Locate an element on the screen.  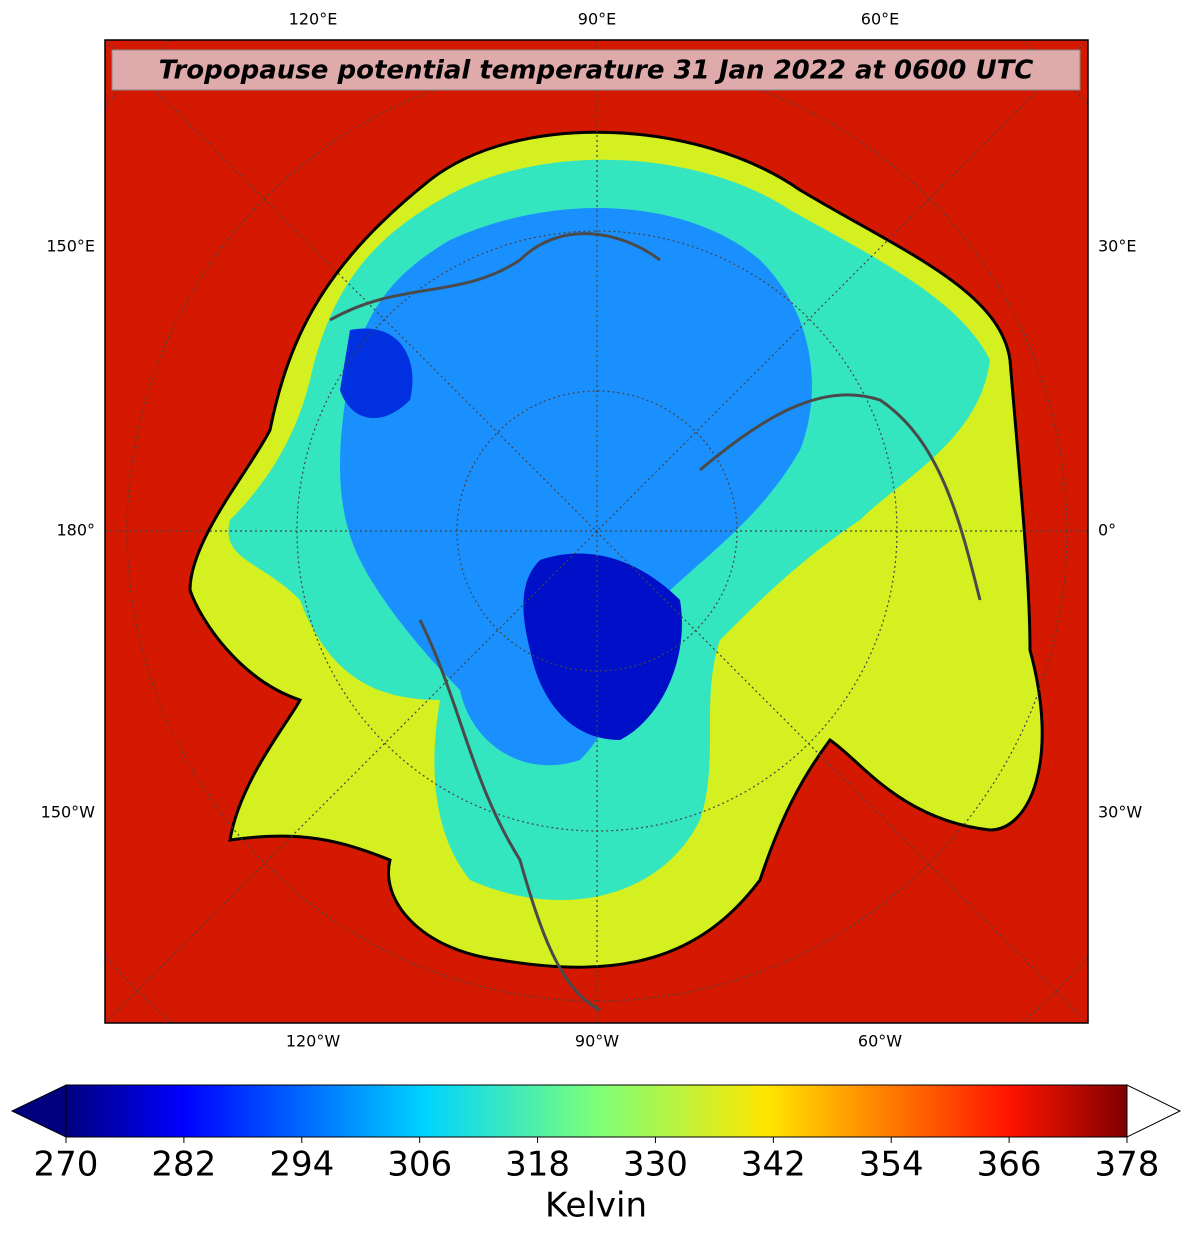
left-label: 150°W is located at coordinates (68, 812).